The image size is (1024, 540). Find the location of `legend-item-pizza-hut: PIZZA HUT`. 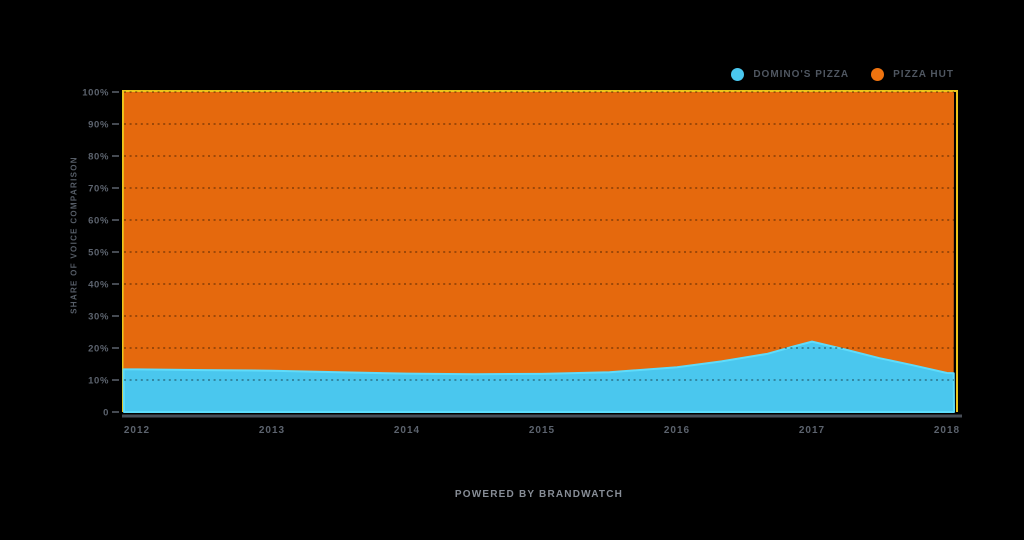

legend-item-pizza-hut: PIZZA HUT is located at coordinates (912, 74).